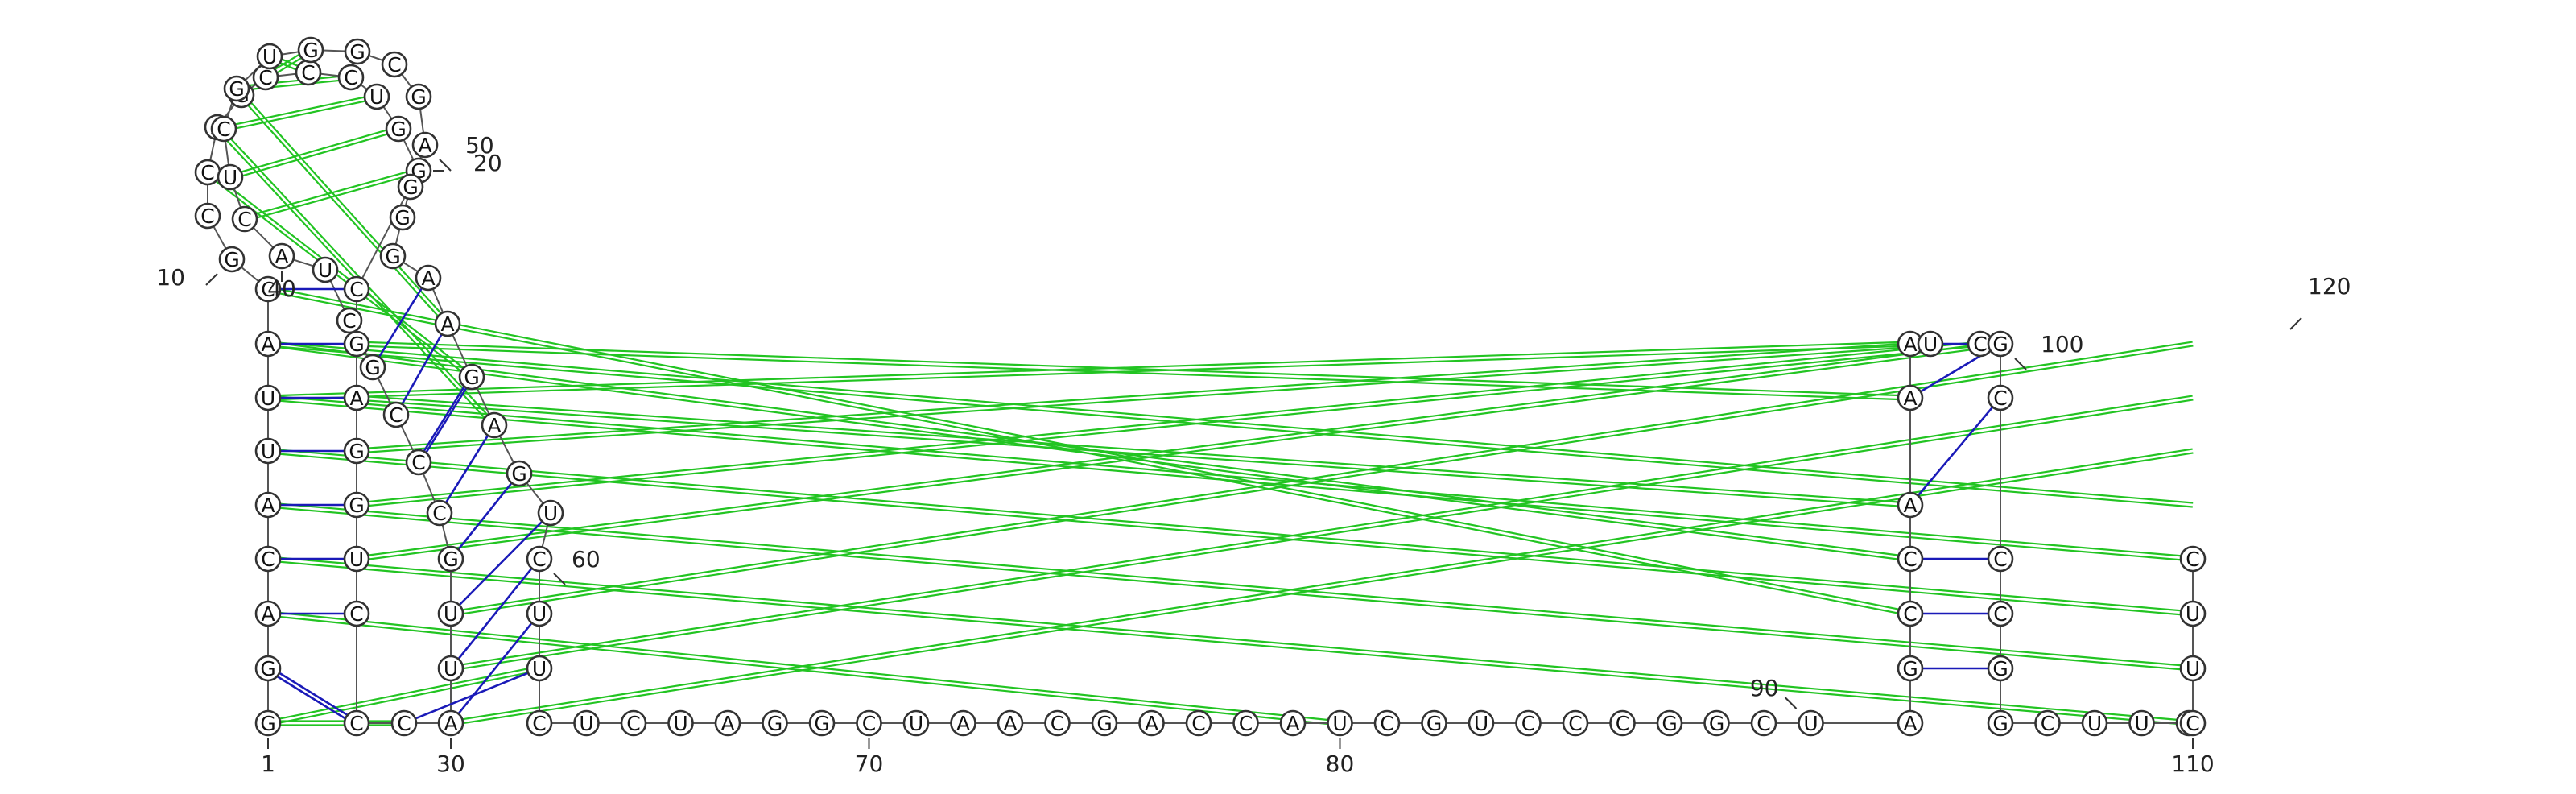 The height and width of the screenshot is (794, 2576). What do you see at coordinates (2192, 764) in the screenshot?
I see `svg-text: 110` at bounding box center [2192, 764].